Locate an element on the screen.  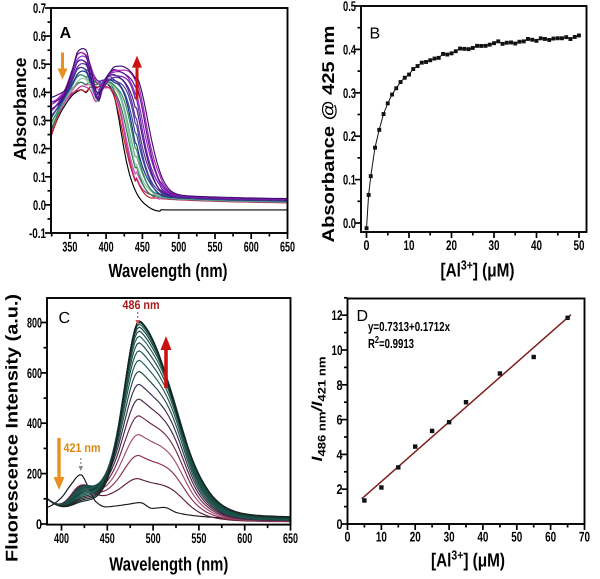
svg-text: 350 is located at coordinates (69, 247).